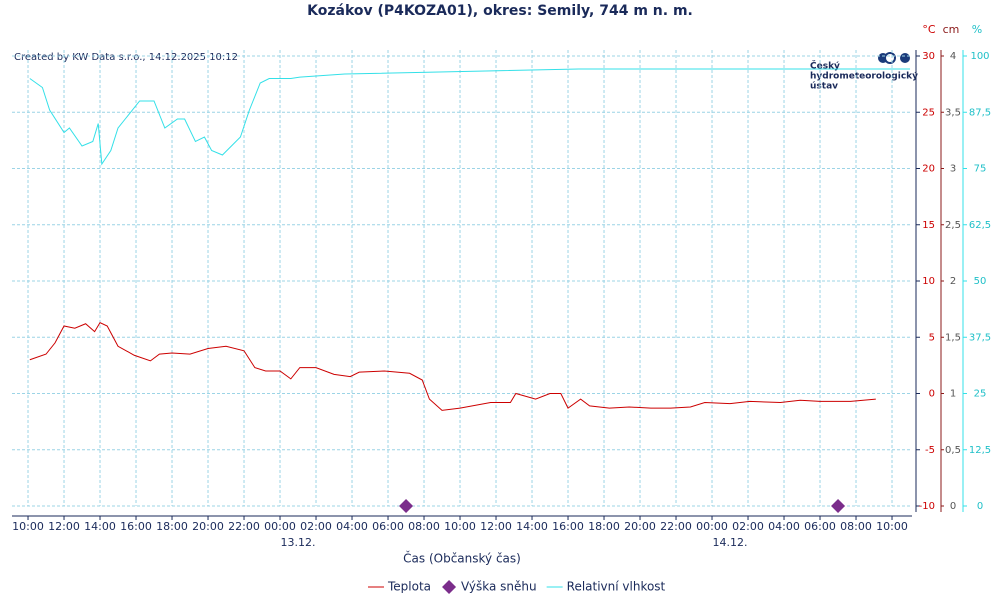 The height and width of the screenshot is (600, 1000). I want to click on y-tick-label: -5, so click(930, 450).